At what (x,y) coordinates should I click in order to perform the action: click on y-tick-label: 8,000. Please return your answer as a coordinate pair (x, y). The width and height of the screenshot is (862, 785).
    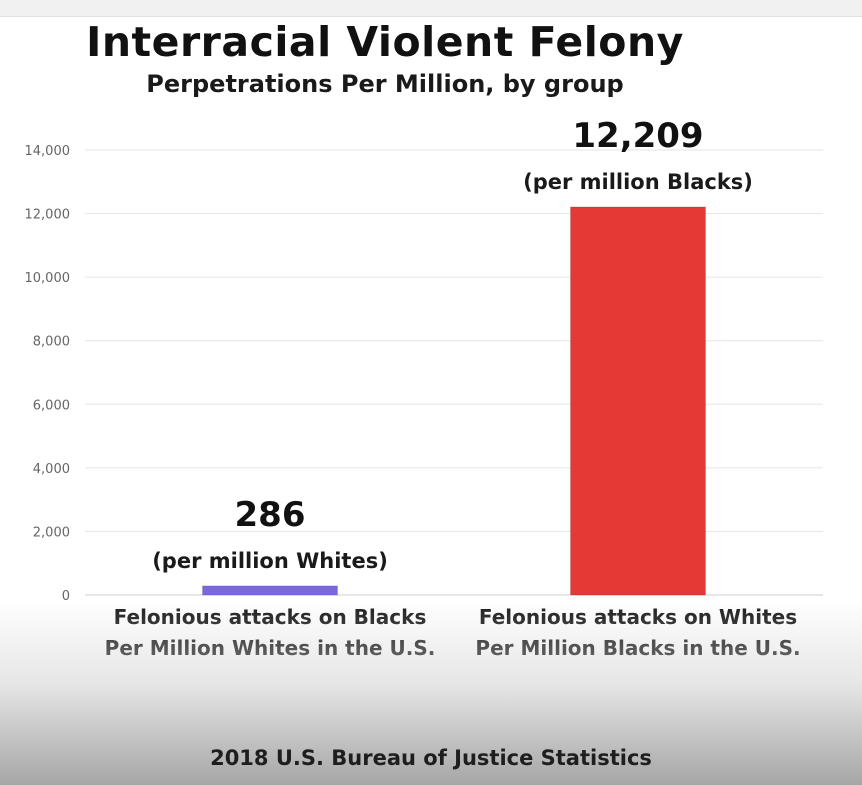
    Looking at the image, I should click on (51, 342).